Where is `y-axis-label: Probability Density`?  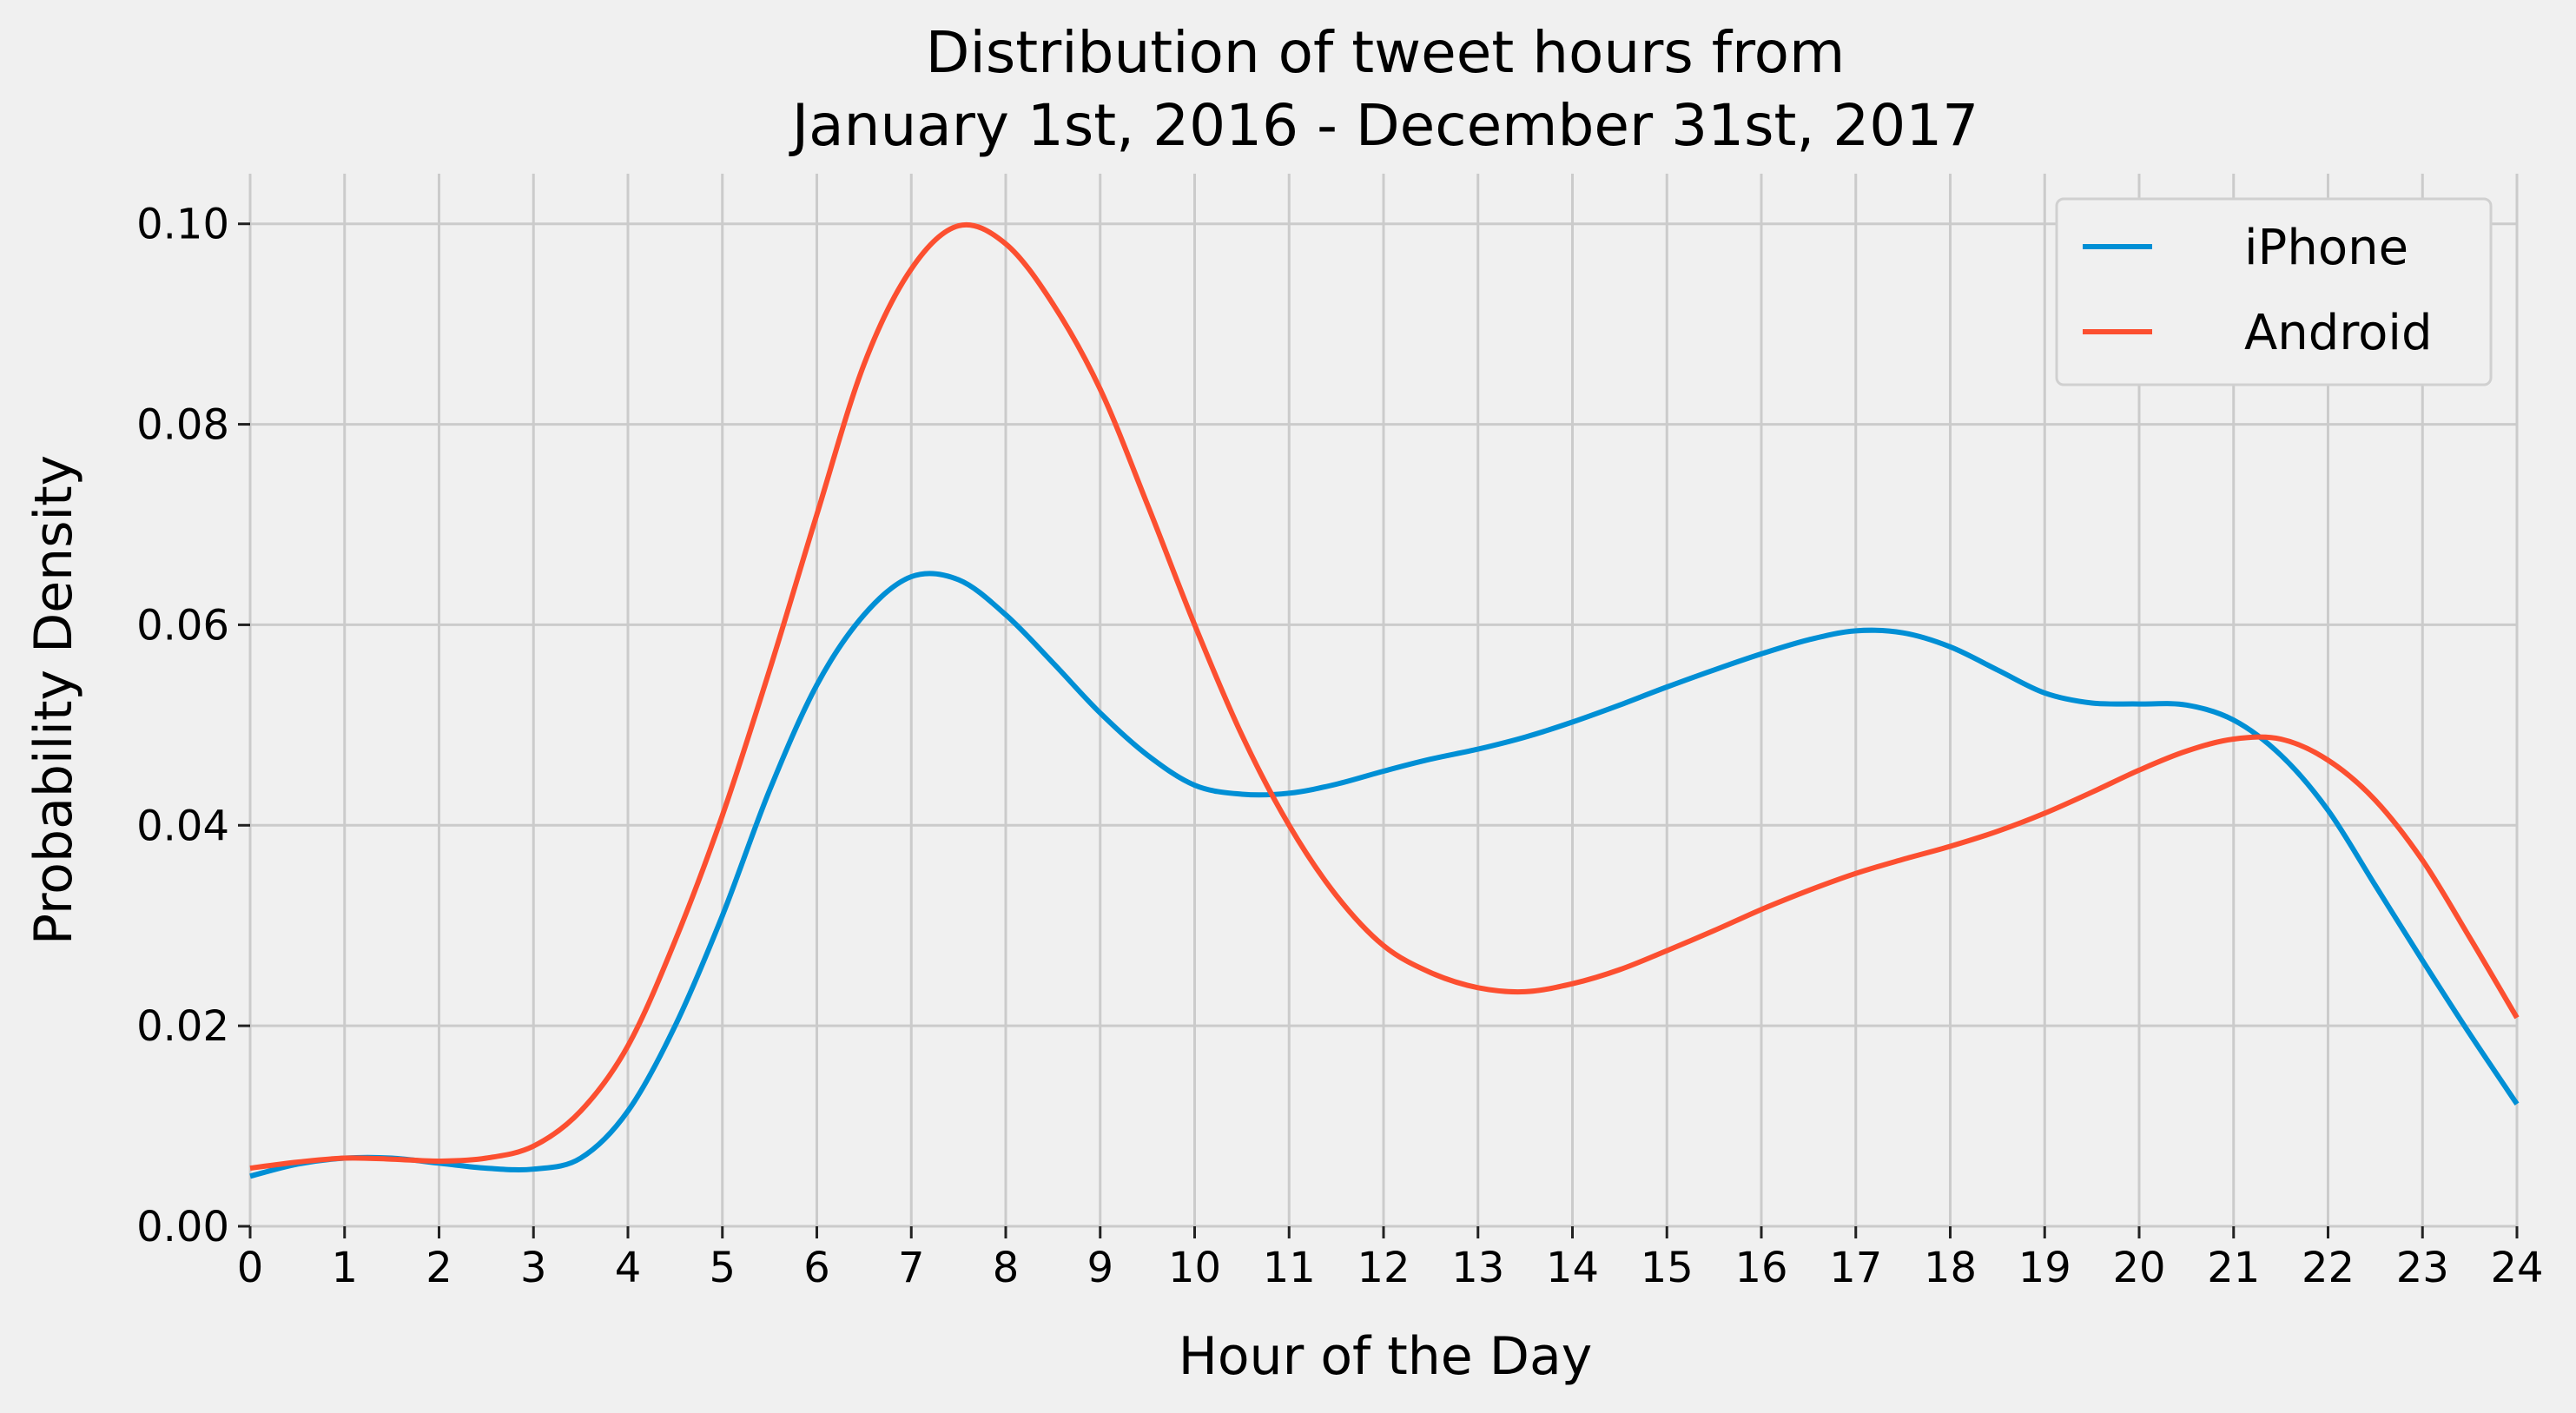 y-axis-label: Probability Density is located at coordinates (54, 700).